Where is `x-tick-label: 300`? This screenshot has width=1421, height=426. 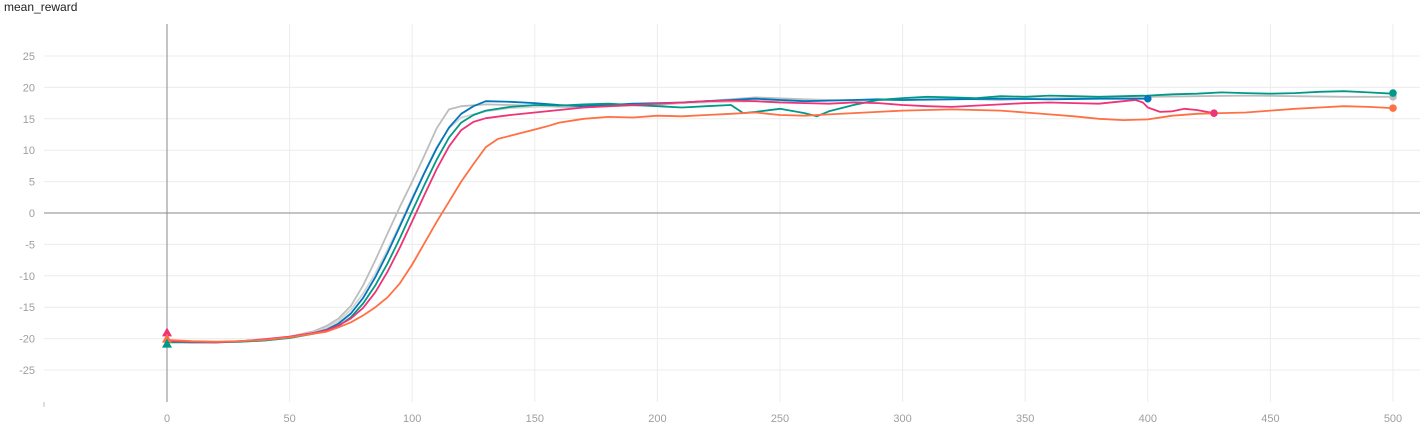 x-tick-label: 300 is located at coordinates (902, 419).